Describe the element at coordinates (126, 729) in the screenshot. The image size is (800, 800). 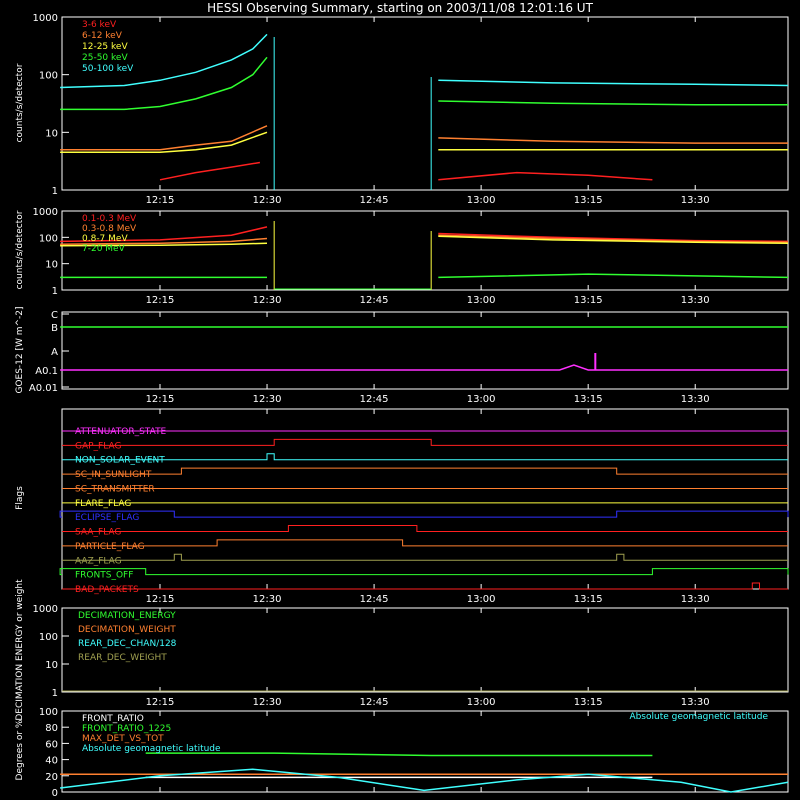
I see `legend-entry: FRONT_RATIO_1225` at that location.